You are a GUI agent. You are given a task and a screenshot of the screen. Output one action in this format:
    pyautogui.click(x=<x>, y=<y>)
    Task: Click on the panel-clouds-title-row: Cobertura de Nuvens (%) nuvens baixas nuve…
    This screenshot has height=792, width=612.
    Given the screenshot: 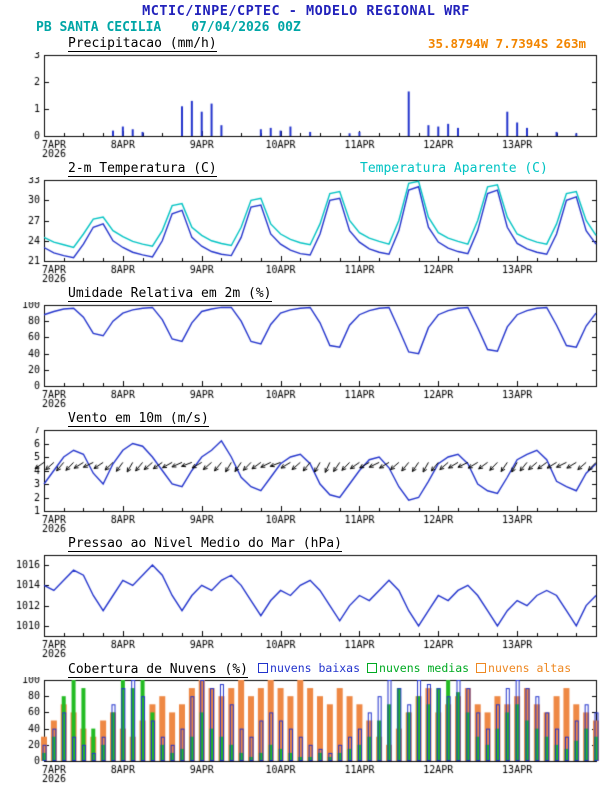 What is the action you would take?
    pyautogui.click(x=340, y=669)
    